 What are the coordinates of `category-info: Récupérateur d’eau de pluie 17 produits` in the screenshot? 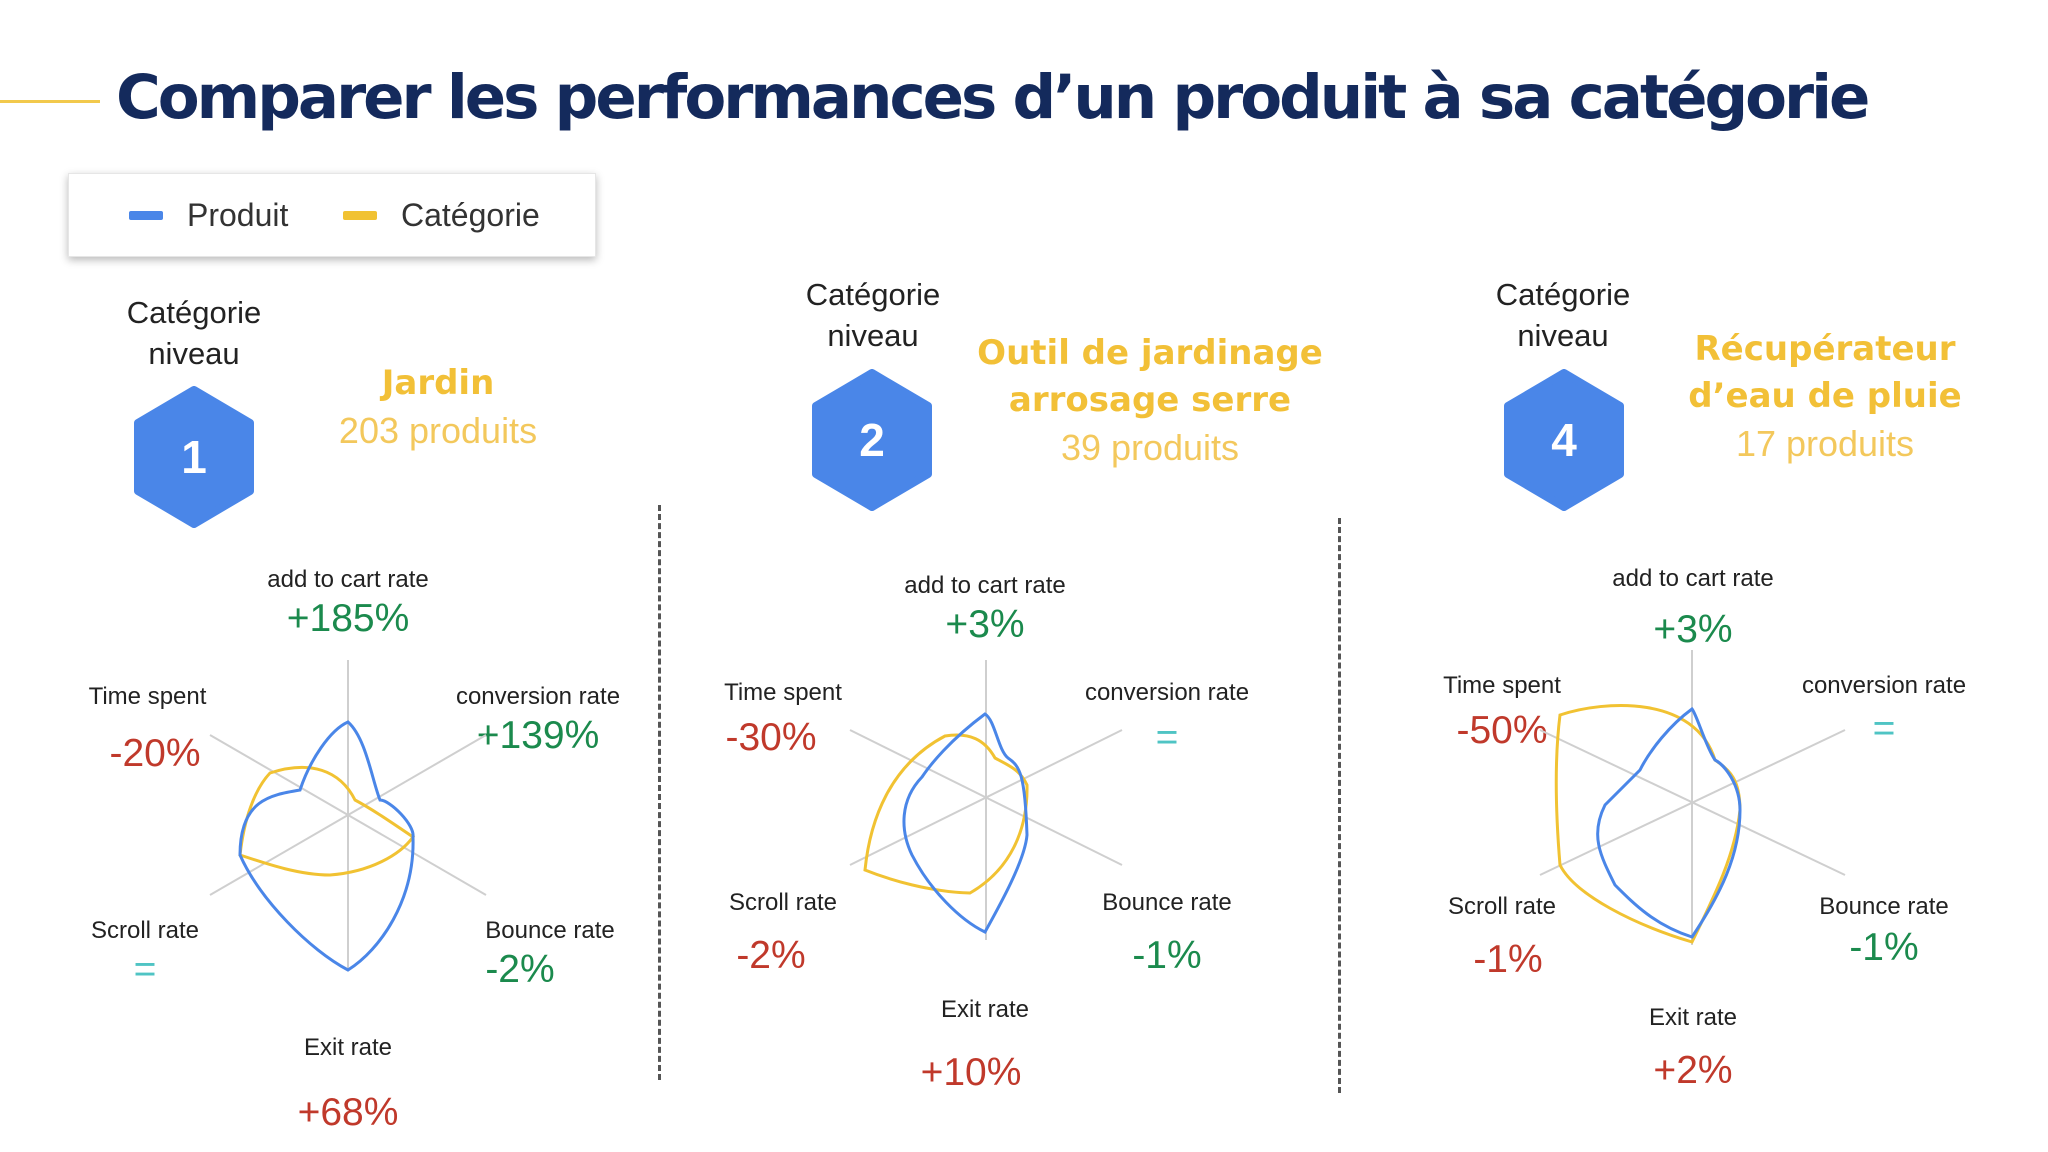 It's located at (1825, 396).